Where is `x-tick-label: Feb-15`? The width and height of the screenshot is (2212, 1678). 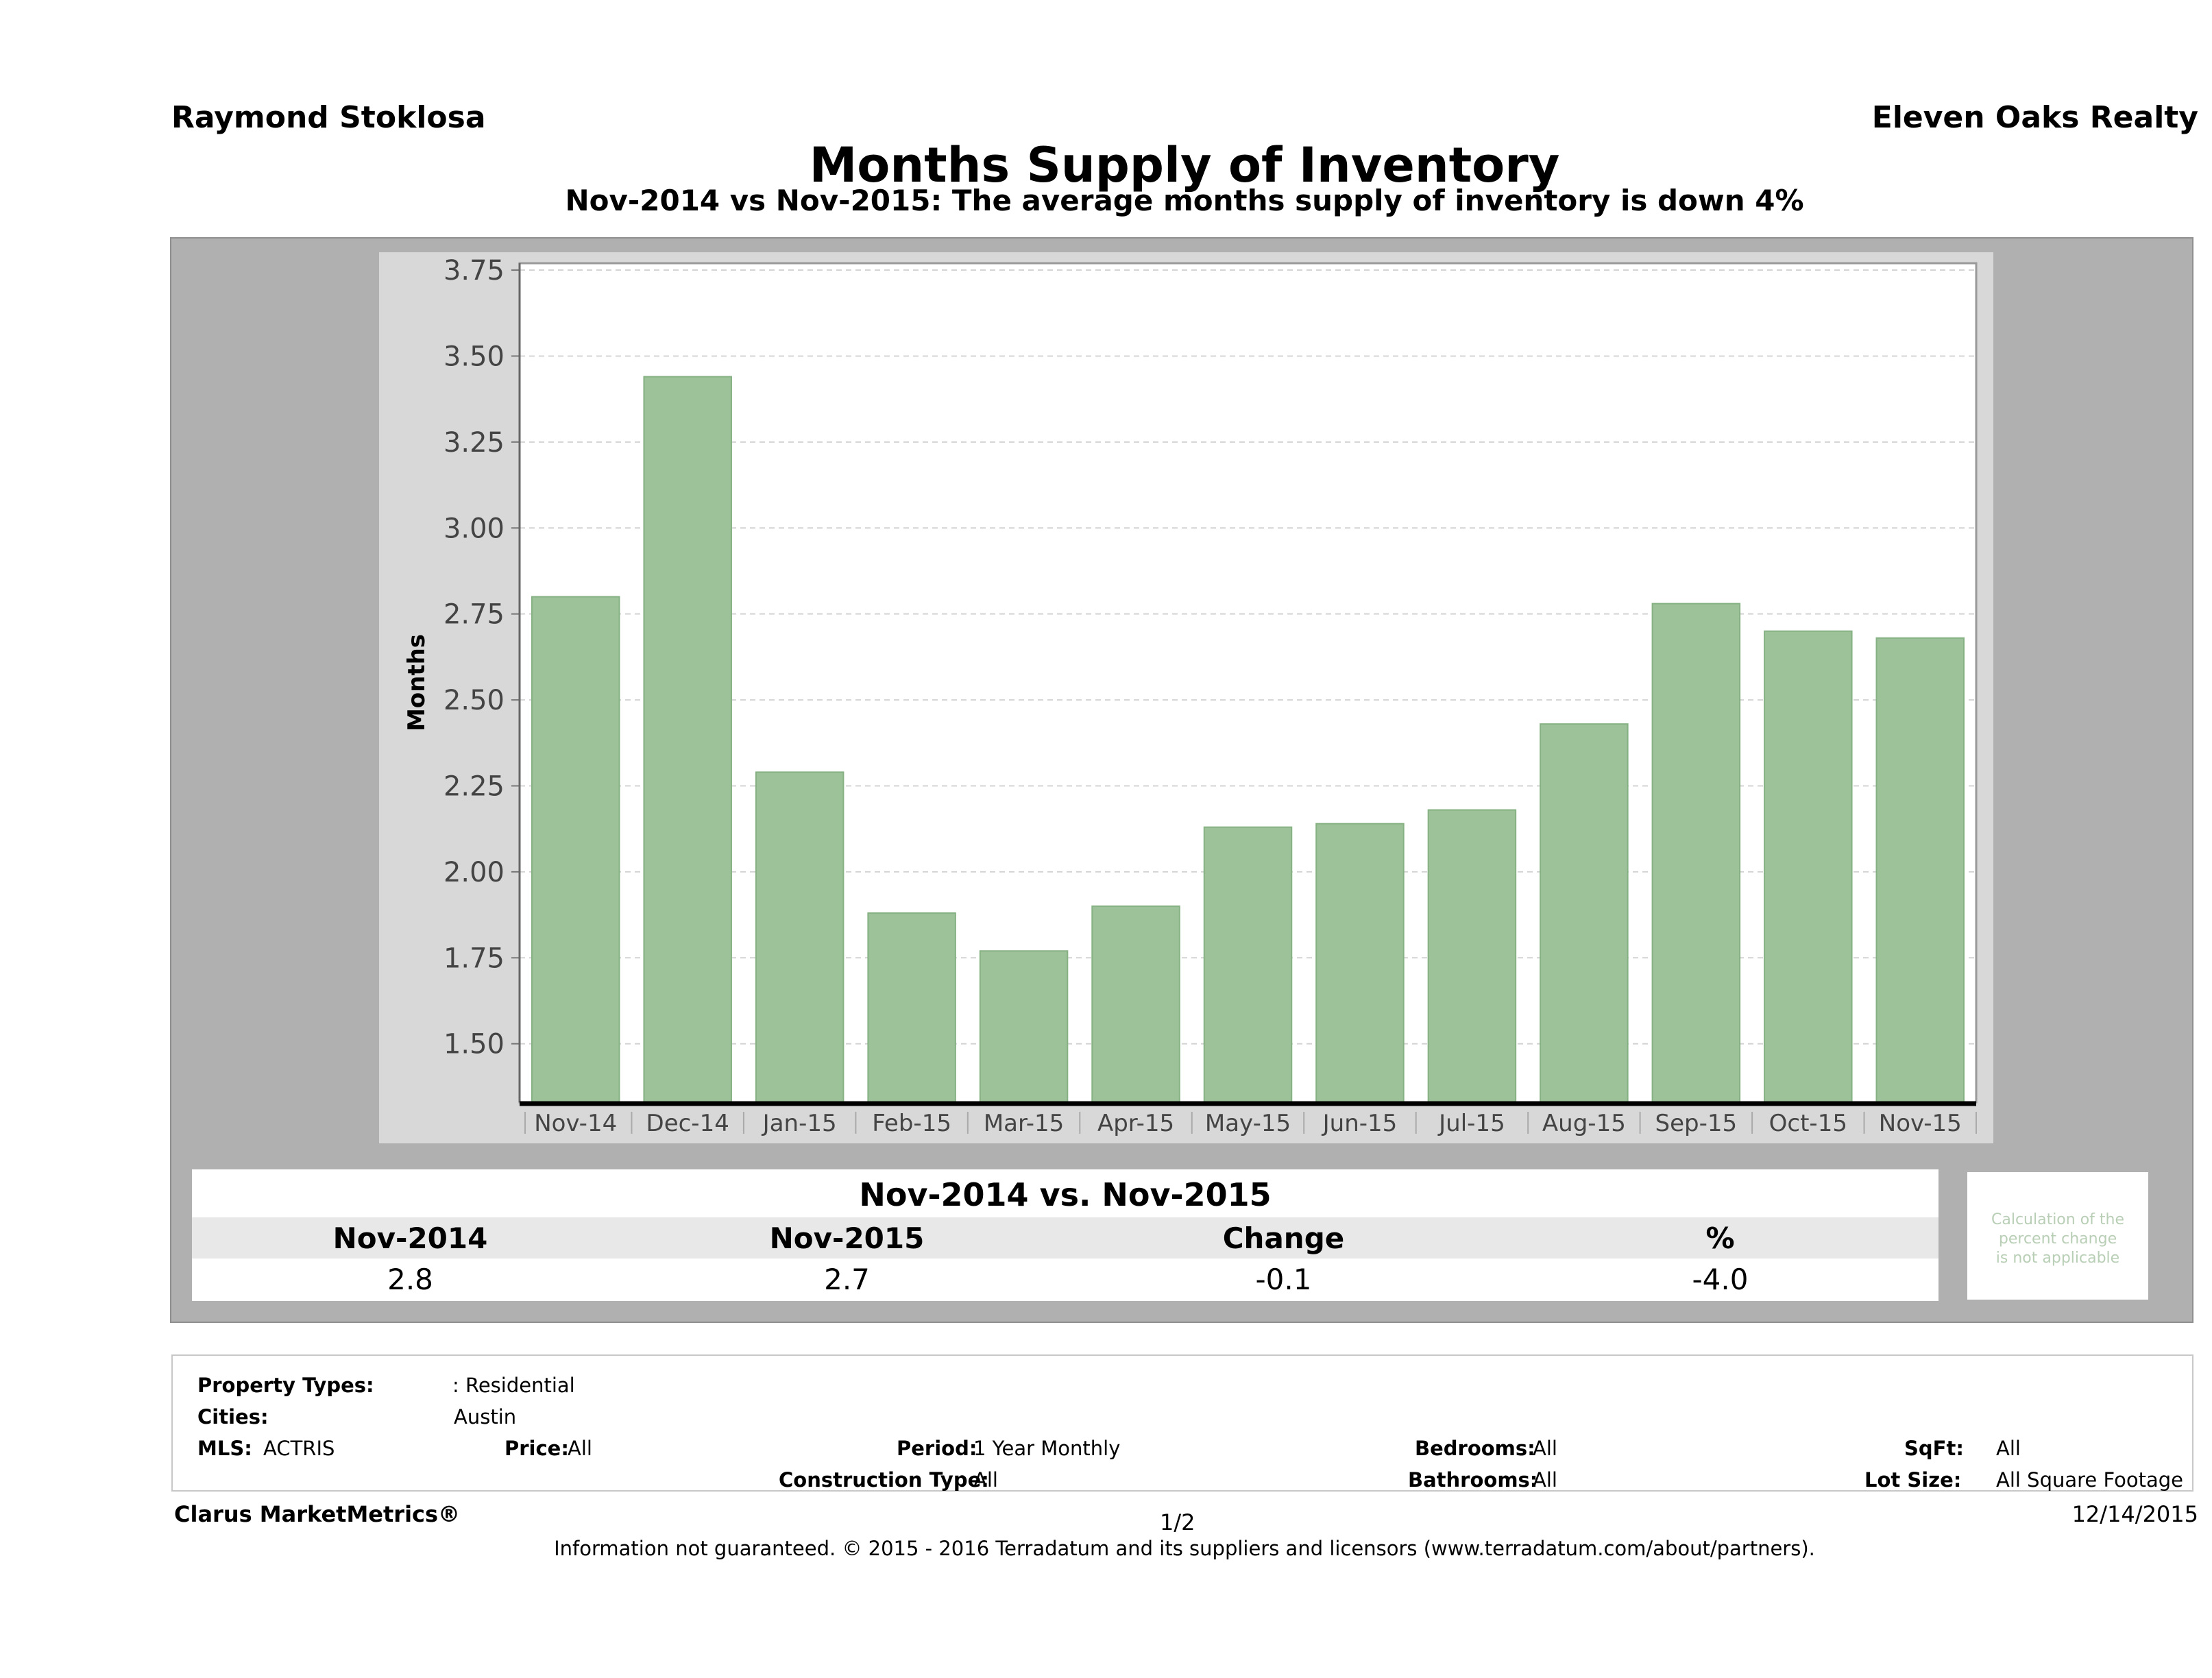 x-tick-label: Feb-15 is located at coordinates (911, 1123).